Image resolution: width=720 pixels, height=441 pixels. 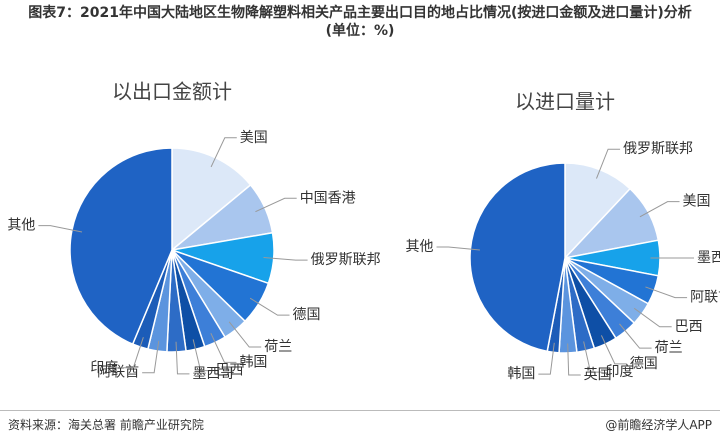 What do you see at coordinates (172, 92) in the screenshot?
I see `chart-title: 以出口金额计` at bounding box center [172, 92].